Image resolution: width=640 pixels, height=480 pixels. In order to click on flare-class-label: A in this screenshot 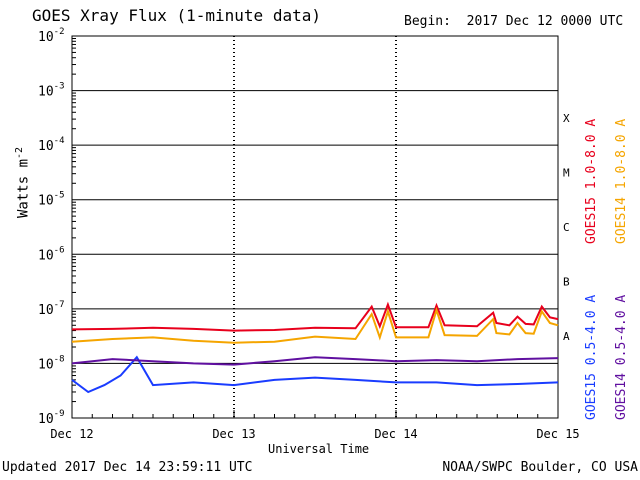, I will do `click(566, 336)`.